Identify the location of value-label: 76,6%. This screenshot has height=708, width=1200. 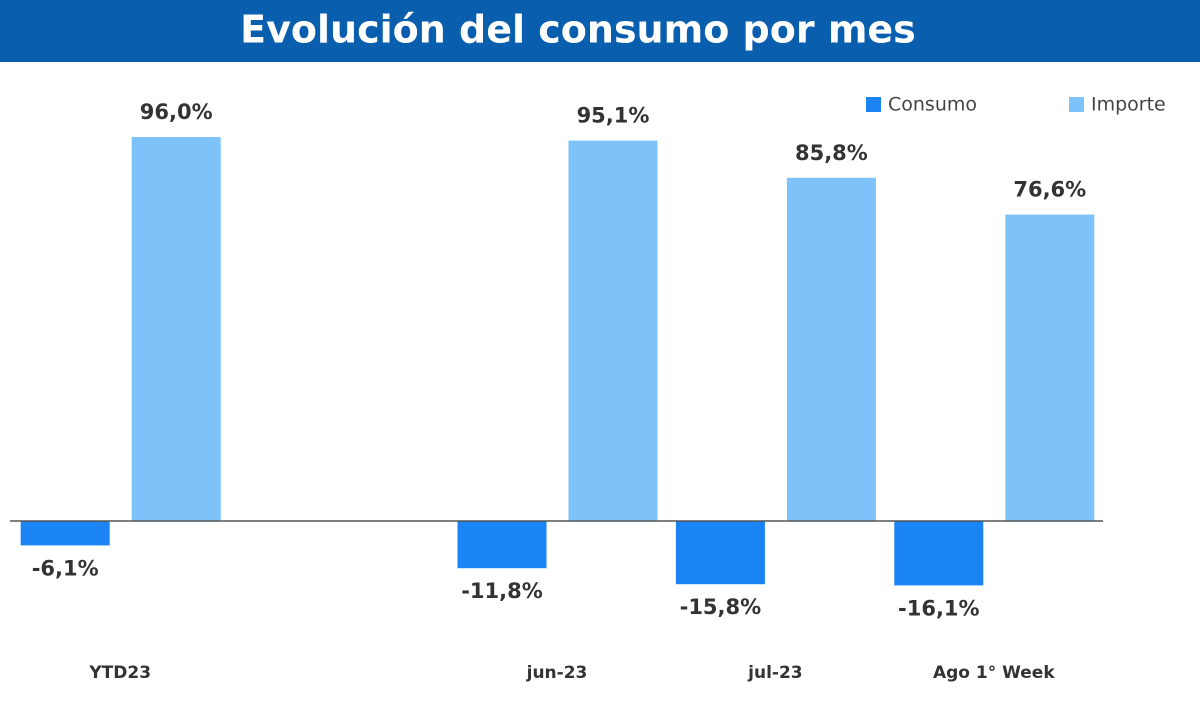
(1049, 190).